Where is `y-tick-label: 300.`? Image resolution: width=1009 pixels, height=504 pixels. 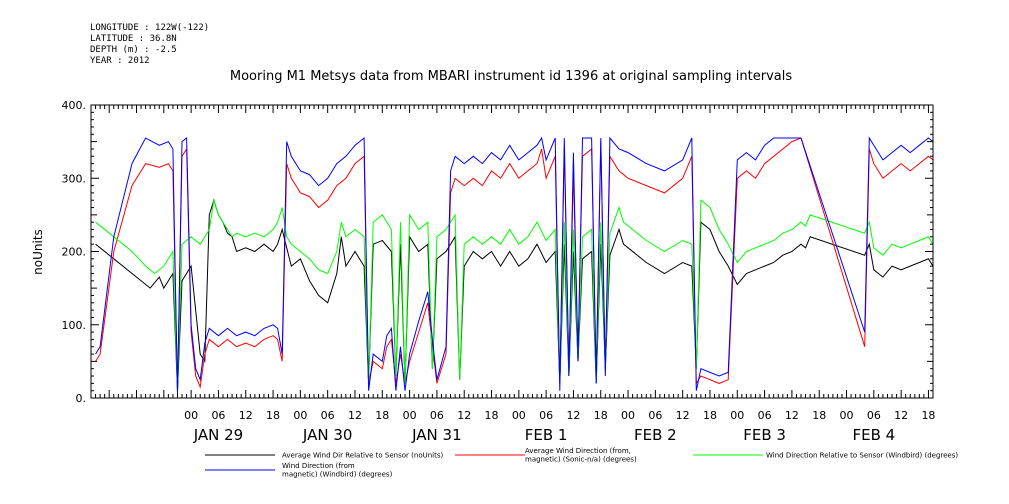
y-tick-label: 300. is located at coordinates (74, 178).